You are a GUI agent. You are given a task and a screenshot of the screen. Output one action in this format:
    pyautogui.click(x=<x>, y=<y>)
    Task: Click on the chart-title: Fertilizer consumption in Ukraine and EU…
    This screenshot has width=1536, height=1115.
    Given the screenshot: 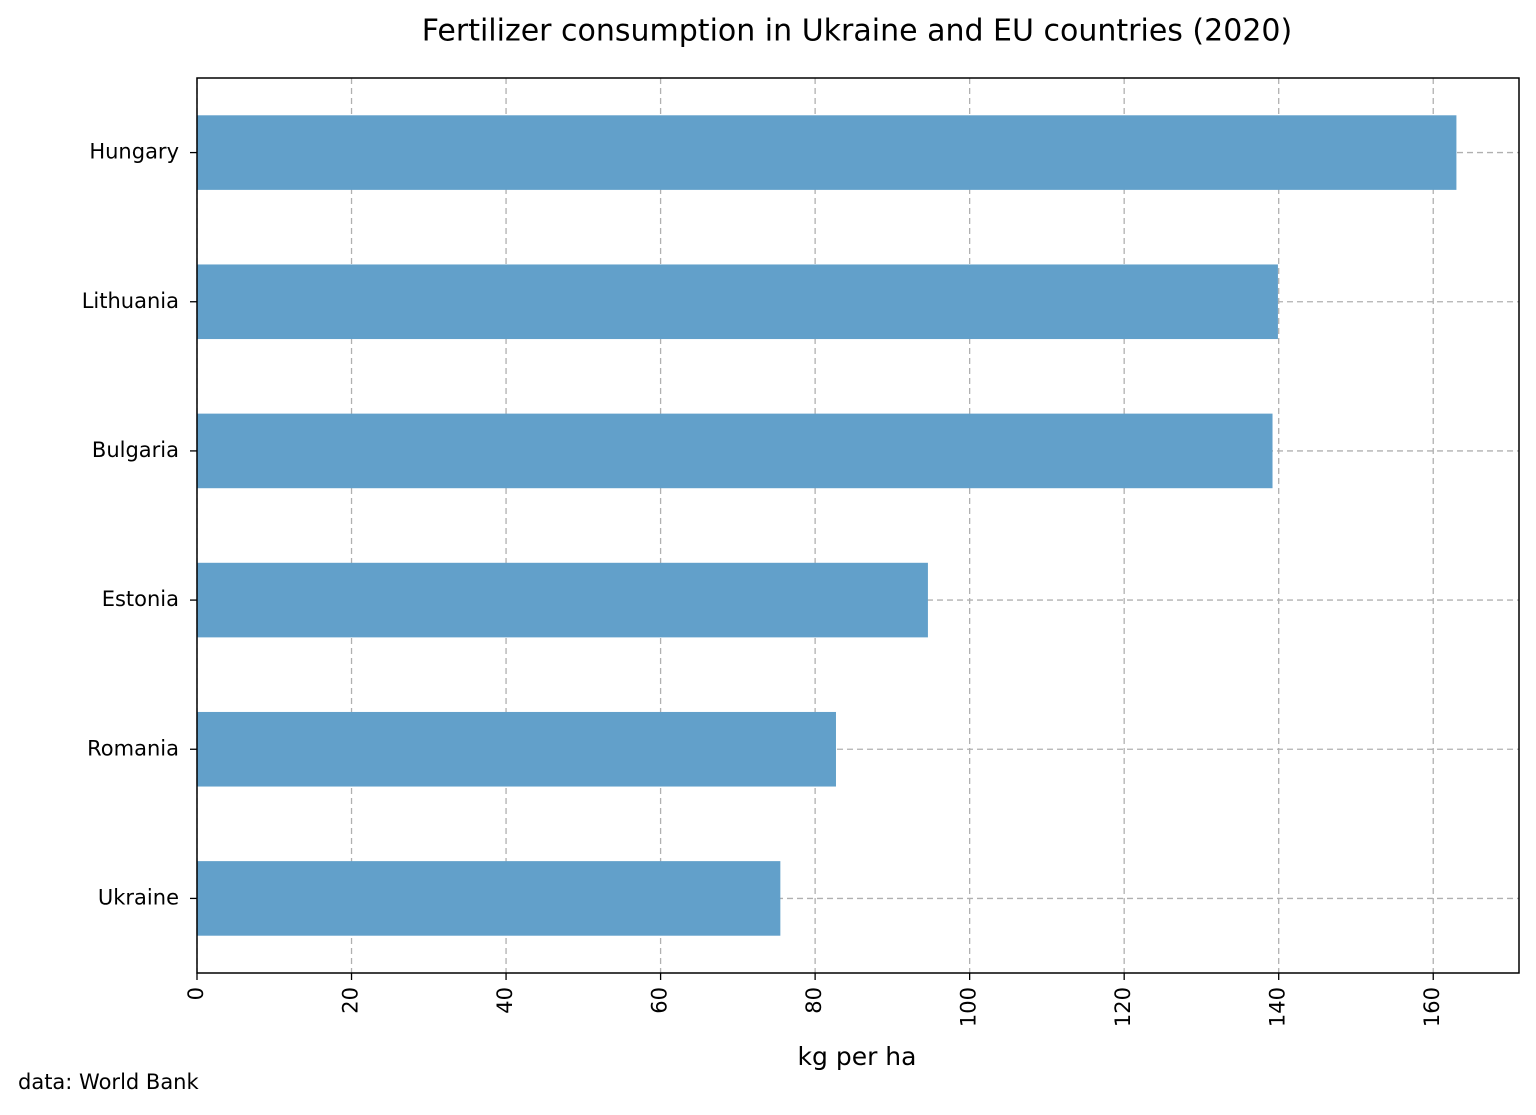 What is the action you would take?
    pyautogui.click(x=857, y=31)
    